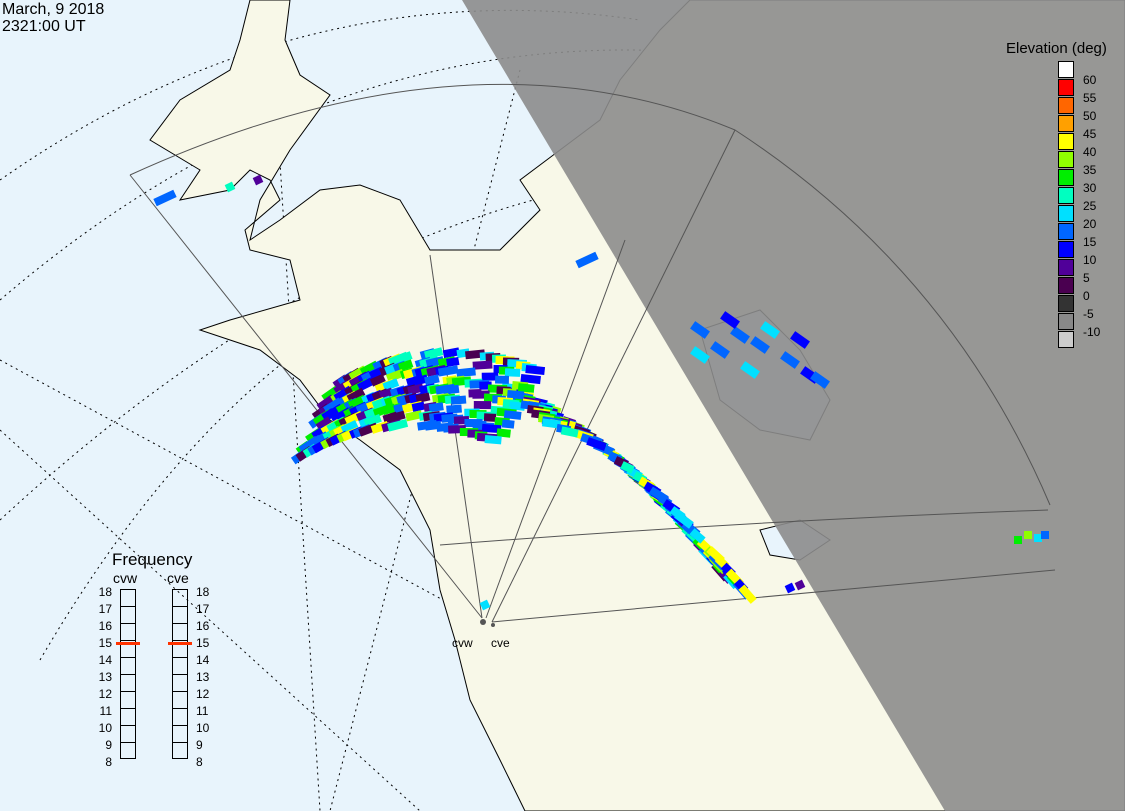 The height and width of the screenshot is (811, 1125). Describe the element at coordinates (462, 643) in the screenshot. I see `site-label-cvw: cvw` at that location.